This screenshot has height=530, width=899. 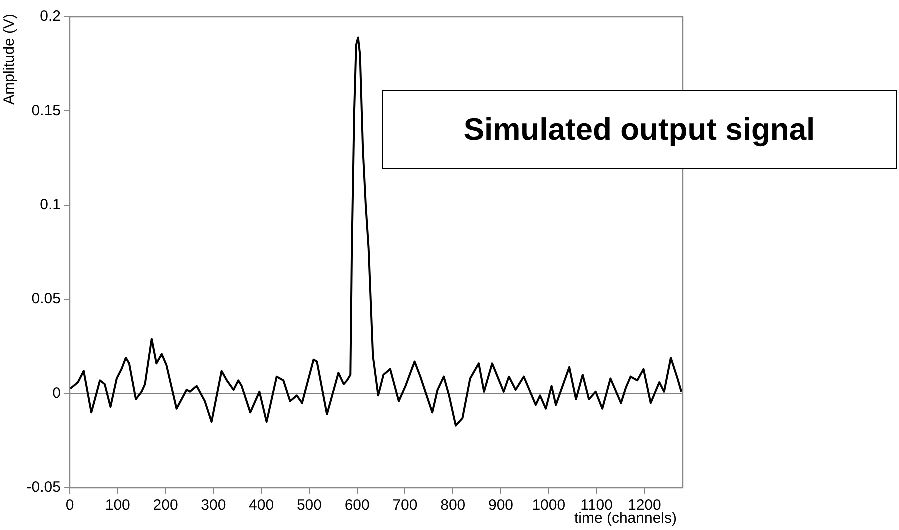 What do you see at coordinates (117, 505) in the screenshot?
I see `x-tick-label: 100` at bounding box center [117, 505].